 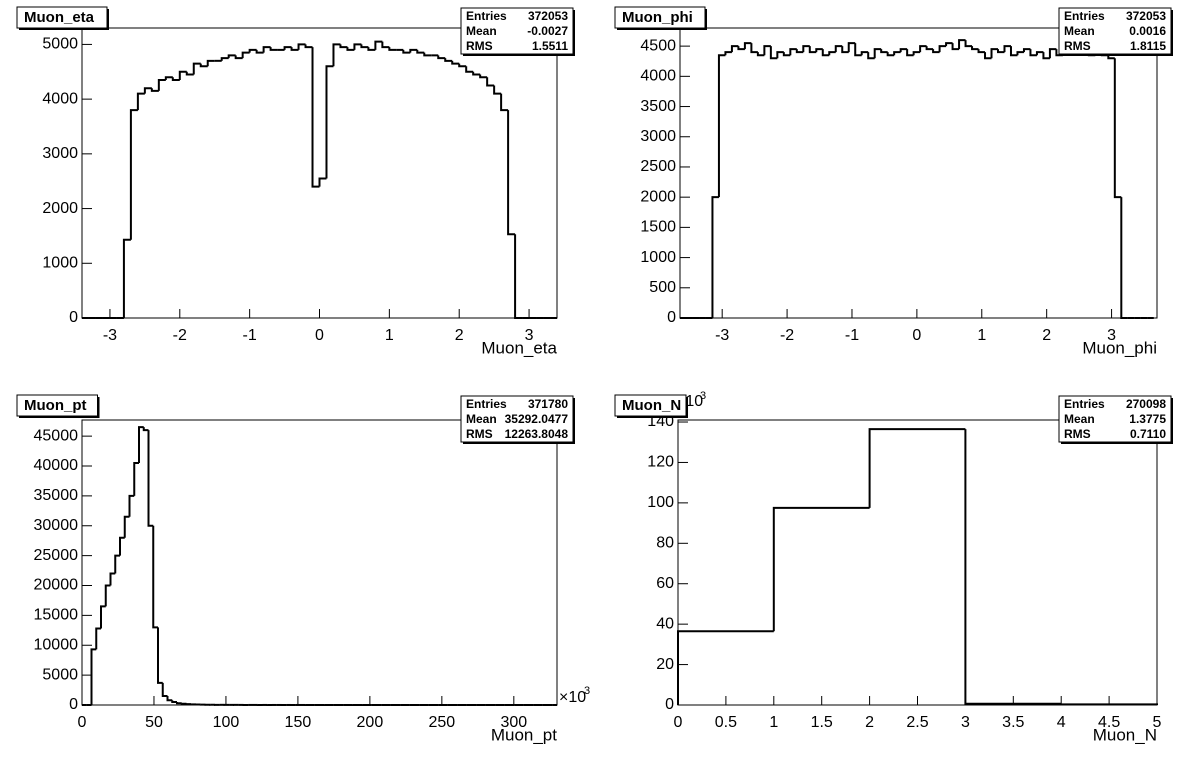 I want to click on stats-value: 371780, so click(x=548, y=404).